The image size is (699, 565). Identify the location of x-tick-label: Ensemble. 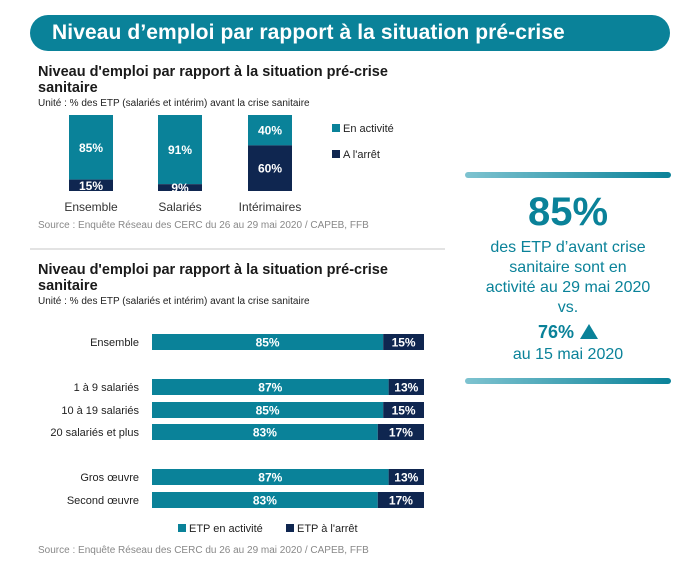
(91, 207).